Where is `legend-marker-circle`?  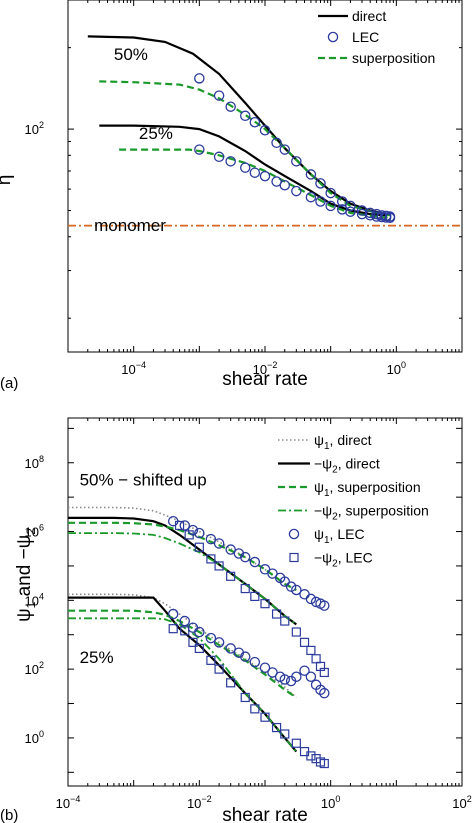
legend-marker-circle is located at coordinates (294, 534).